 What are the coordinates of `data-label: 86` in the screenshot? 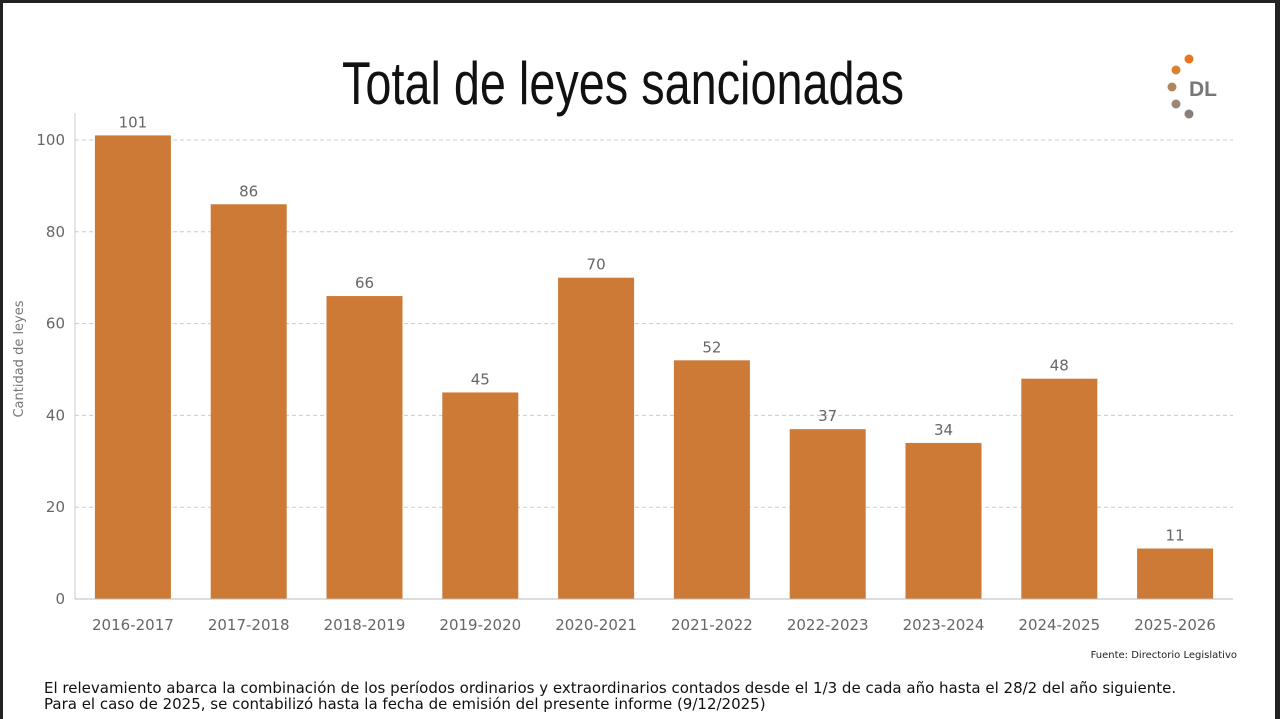 It's located at (248, 191).